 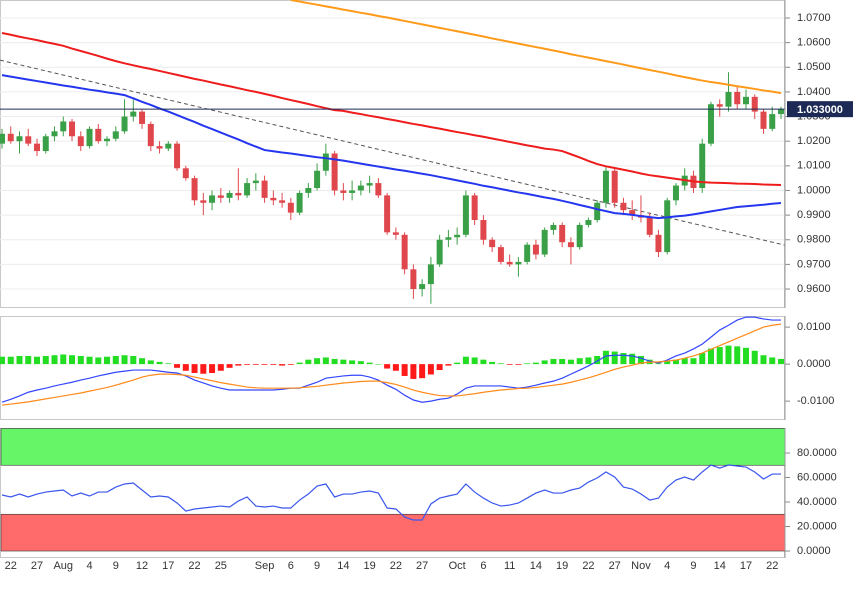 What do you see at coordinates (116, 566) in the screenshot?
I see `x-tick-label: 9` at bounding box center [116, 566].